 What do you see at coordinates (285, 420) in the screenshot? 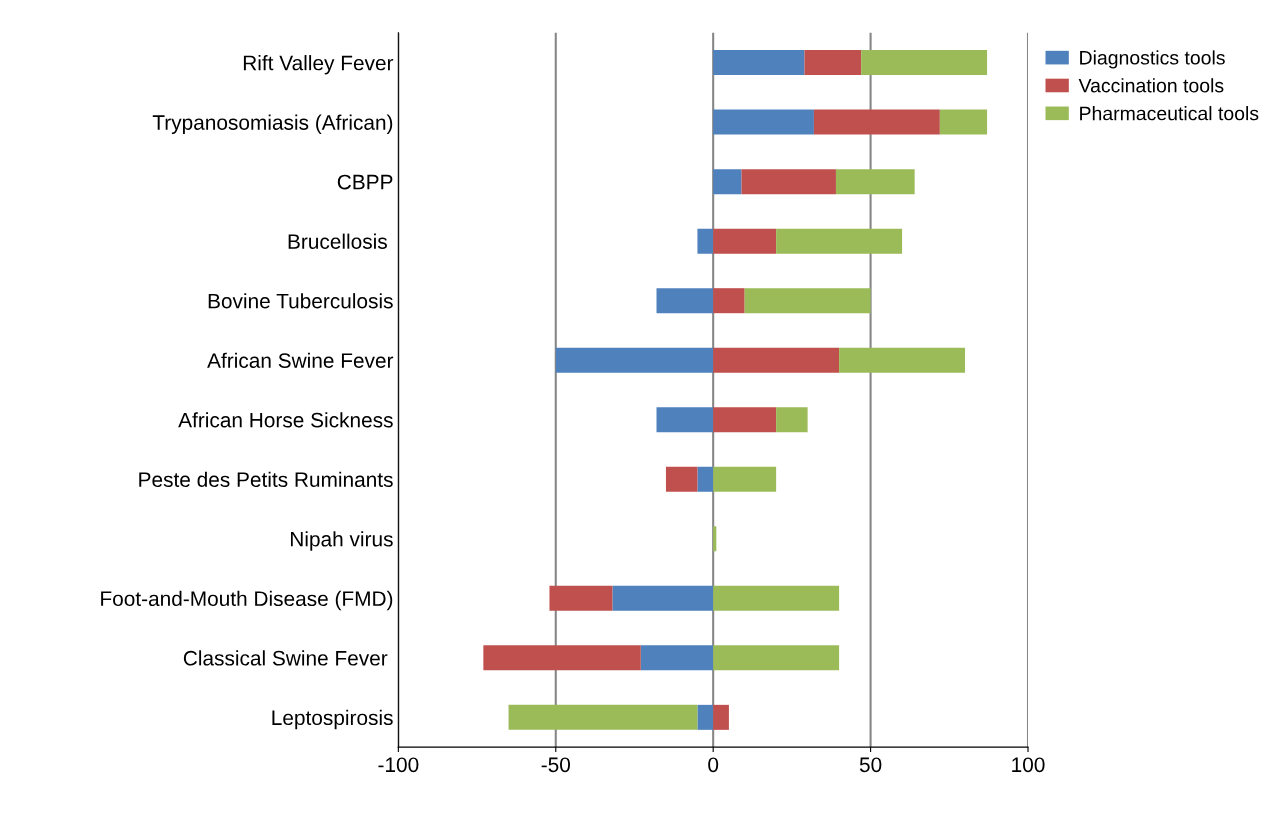
I see `y-tick-label: African Horse Sickness` at bounding box center [285, 420].